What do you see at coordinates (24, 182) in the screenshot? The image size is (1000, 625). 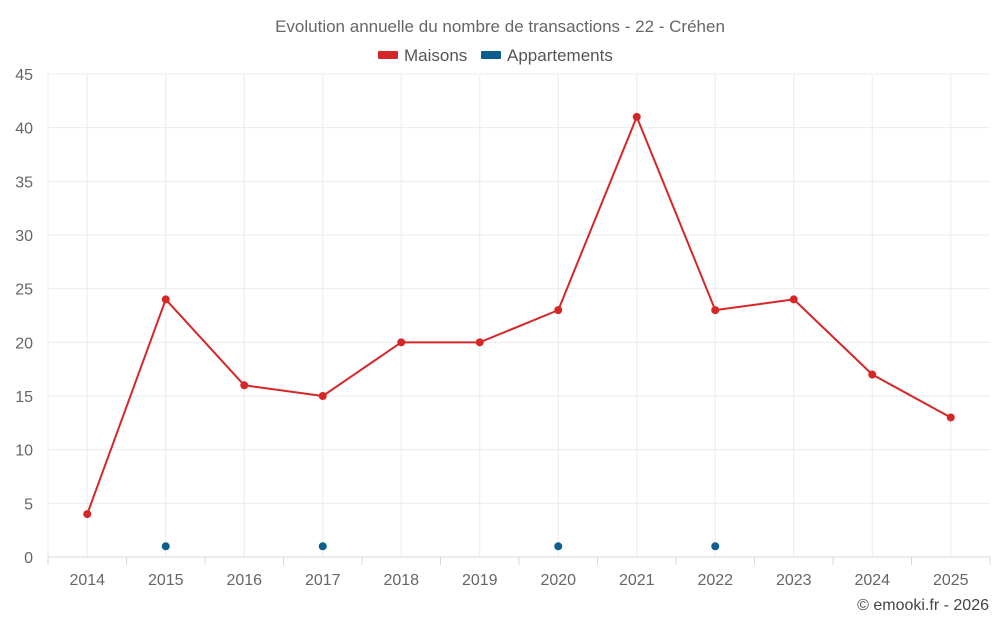 I see `y-tick-label: 35` at bounding box center [24, 182].